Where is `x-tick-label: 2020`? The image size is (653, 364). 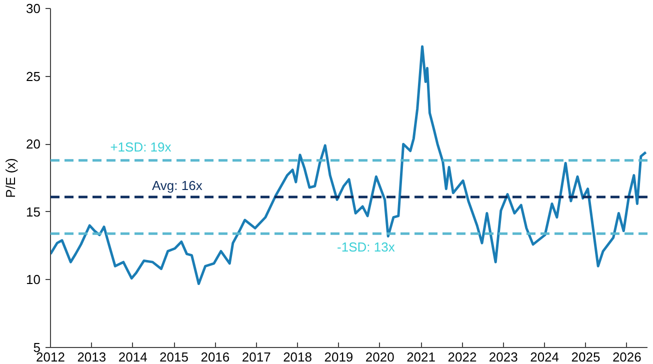 x-tick-label: 2020 is located at coordinates (379, 357).